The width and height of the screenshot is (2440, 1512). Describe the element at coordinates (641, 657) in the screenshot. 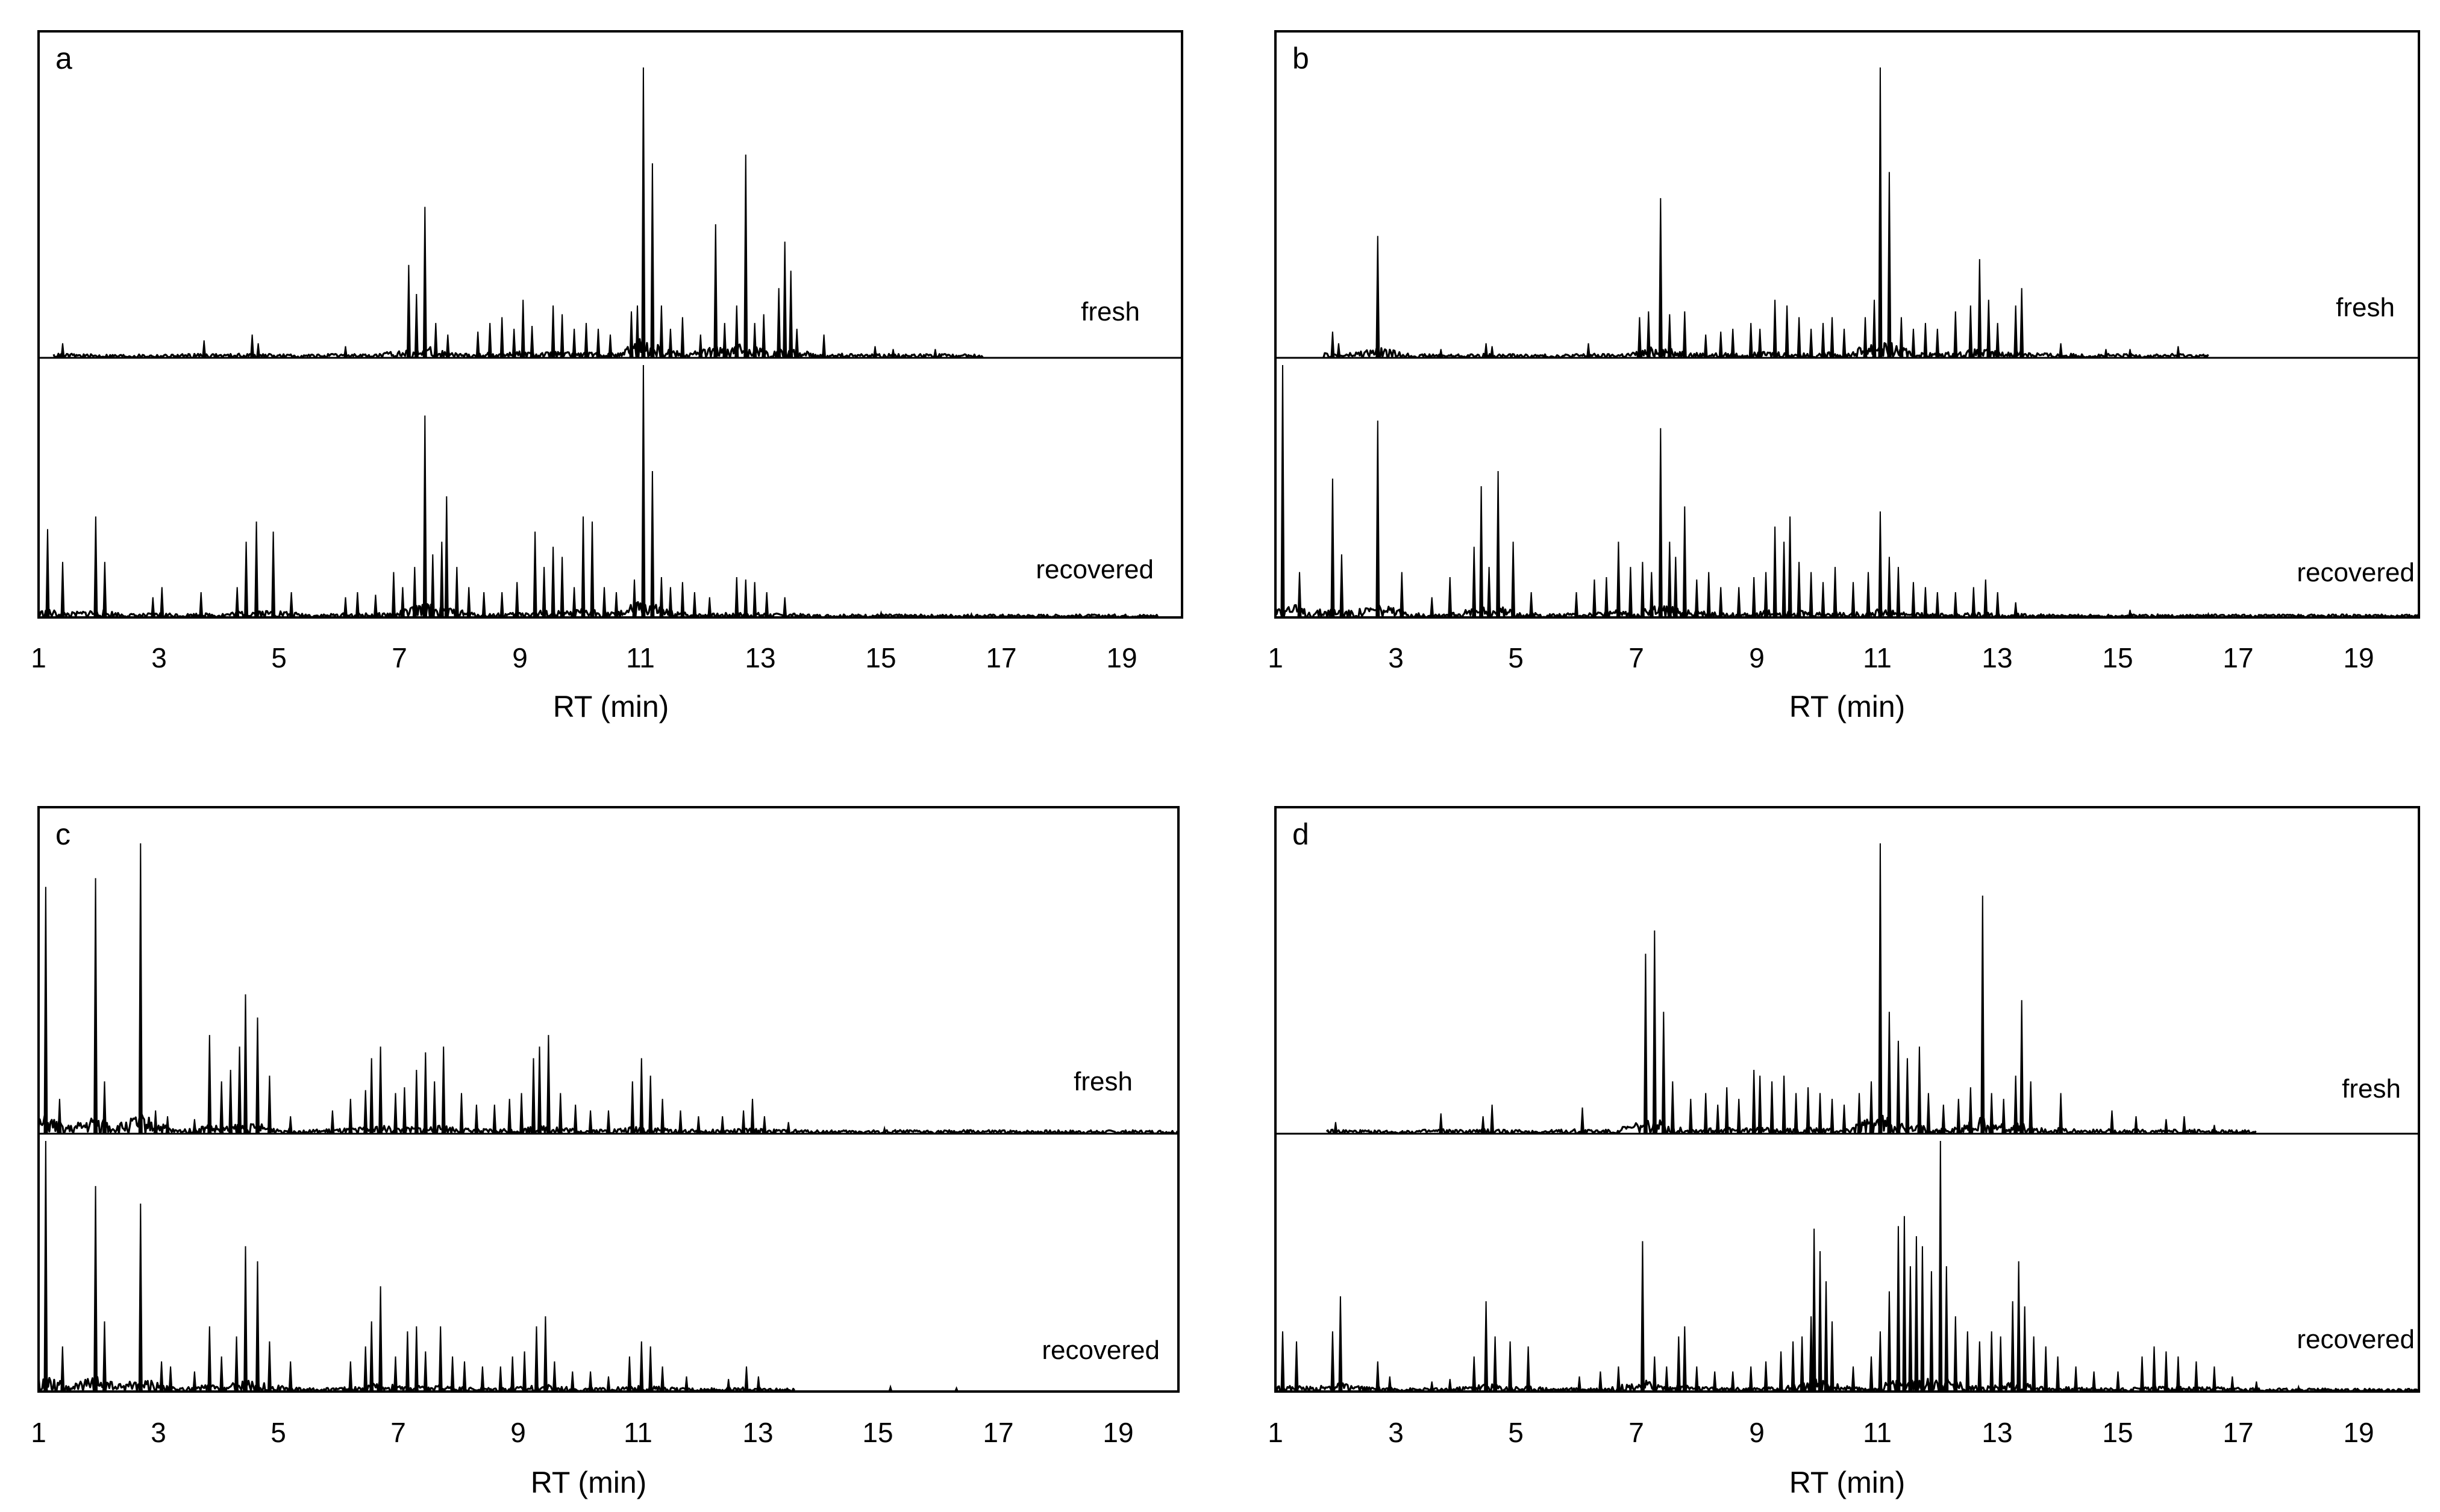

I see `panel-a-tick-11: 11` at that location.